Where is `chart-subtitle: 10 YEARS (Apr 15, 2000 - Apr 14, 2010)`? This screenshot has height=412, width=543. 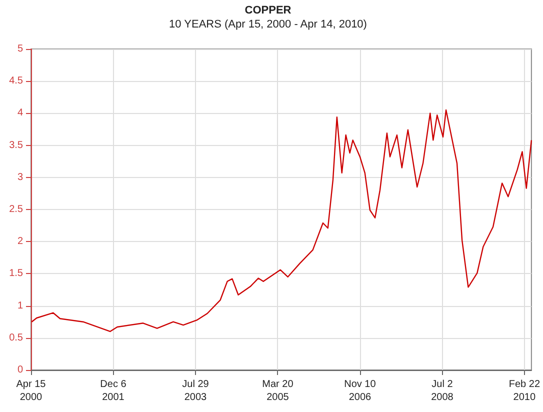 chart-subtitle: 10 YEARS (Apr 15, 2000 - Apr 14, 2010) is located at coordinates (268, 24).